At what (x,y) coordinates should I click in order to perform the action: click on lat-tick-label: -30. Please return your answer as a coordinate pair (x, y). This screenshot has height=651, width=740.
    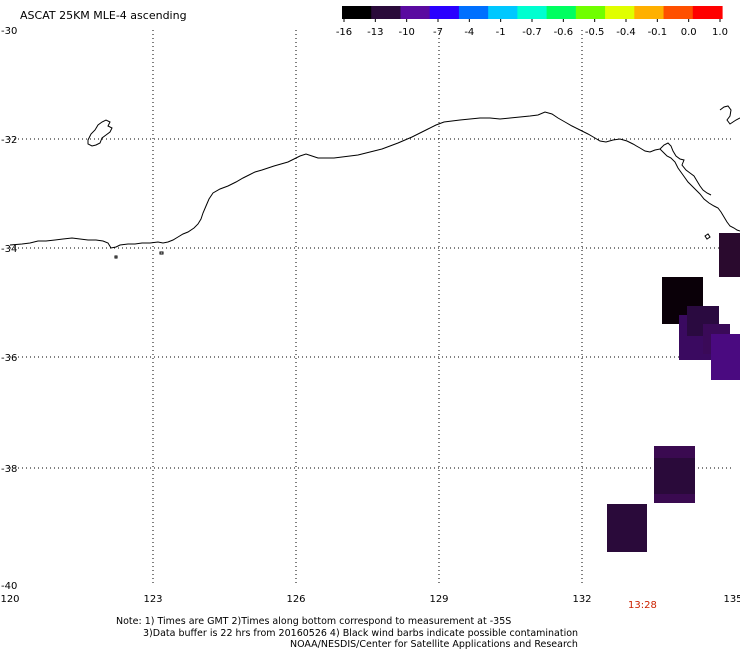
    Looking at the image, I should click on (9, 31).